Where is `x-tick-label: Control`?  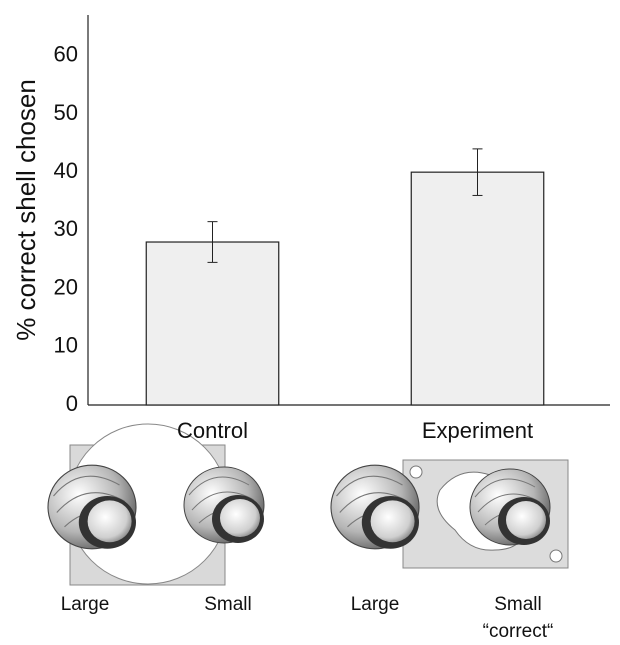
x-tick-label: Control is located at coordinates (212, 430).